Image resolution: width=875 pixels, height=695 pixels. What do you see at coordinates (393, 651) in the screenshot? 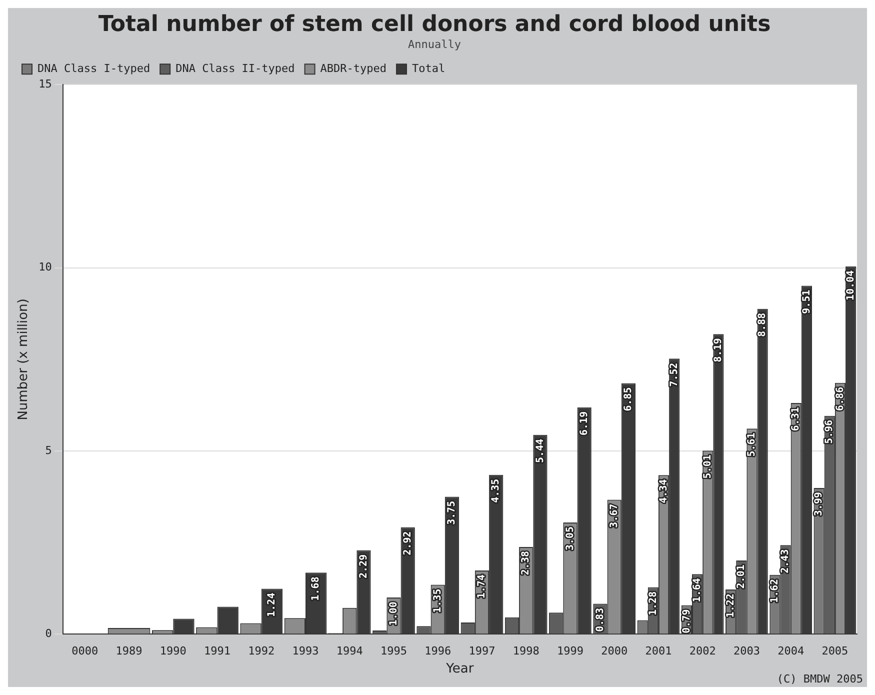
I see `x-tick-label: 1995` at bounding box center [393, 651].